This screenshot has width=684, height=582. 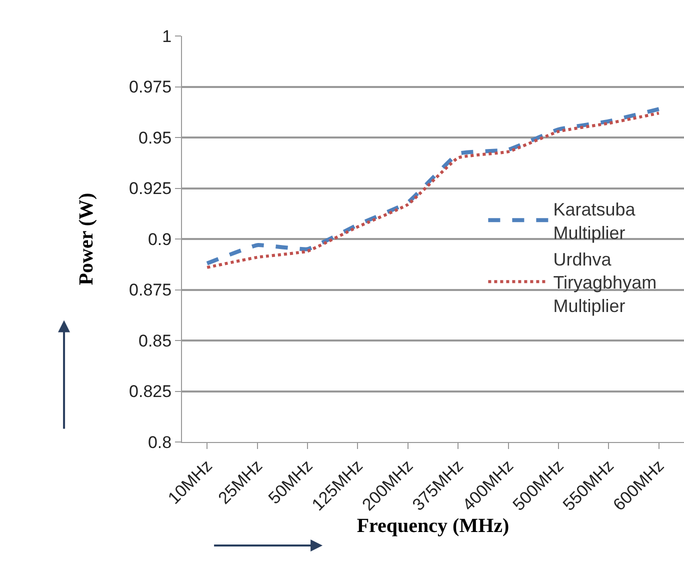 What do you see at coordinates (160, 239) in the screenshot?
I see `y-tick-label: 0.9` at bounding box center [160, 239].